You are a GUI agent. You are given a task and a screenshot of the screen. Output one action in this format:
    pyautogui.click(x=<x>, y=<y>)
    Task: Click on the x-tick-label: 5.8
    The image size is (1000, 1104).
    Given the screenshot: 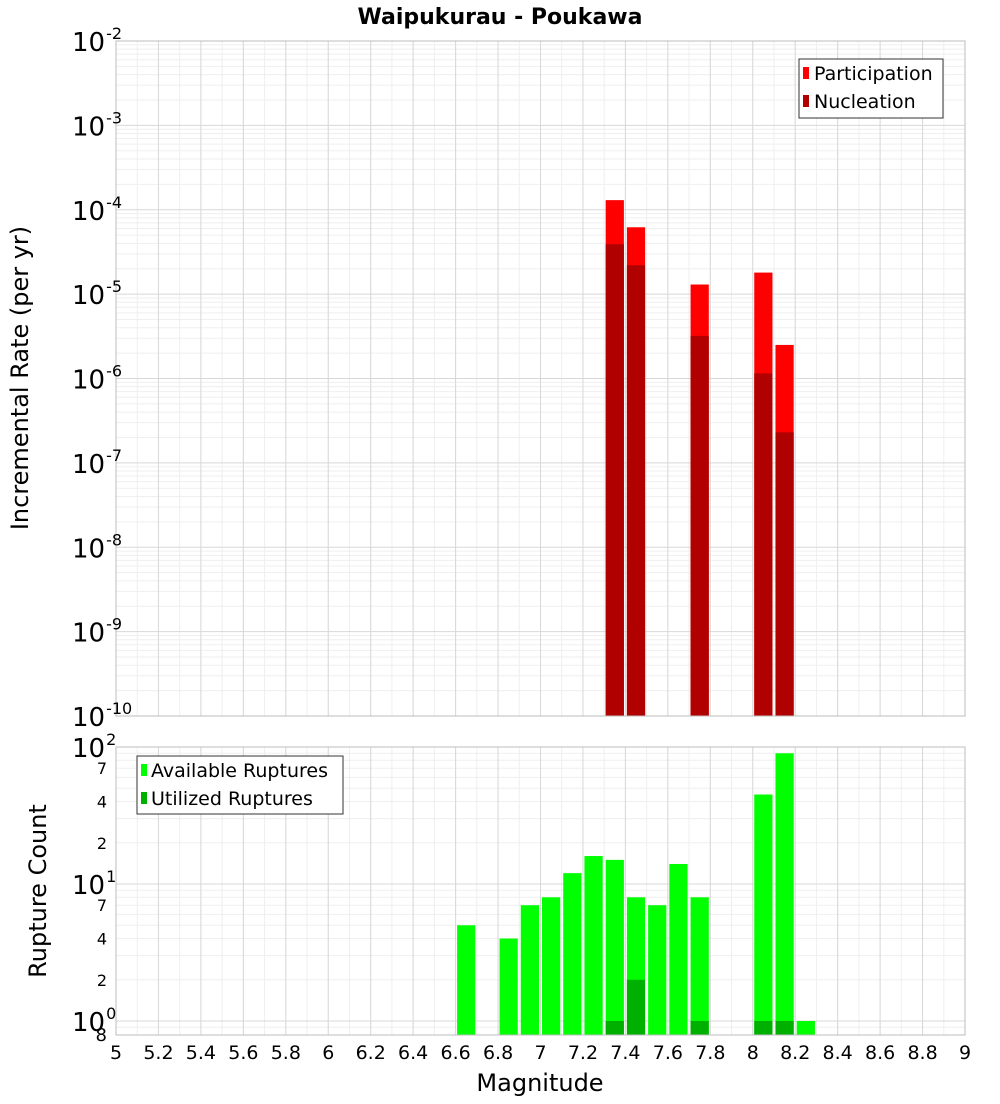 What is the action you would take?
    pyautogui.click(x=286, y=1053)
    